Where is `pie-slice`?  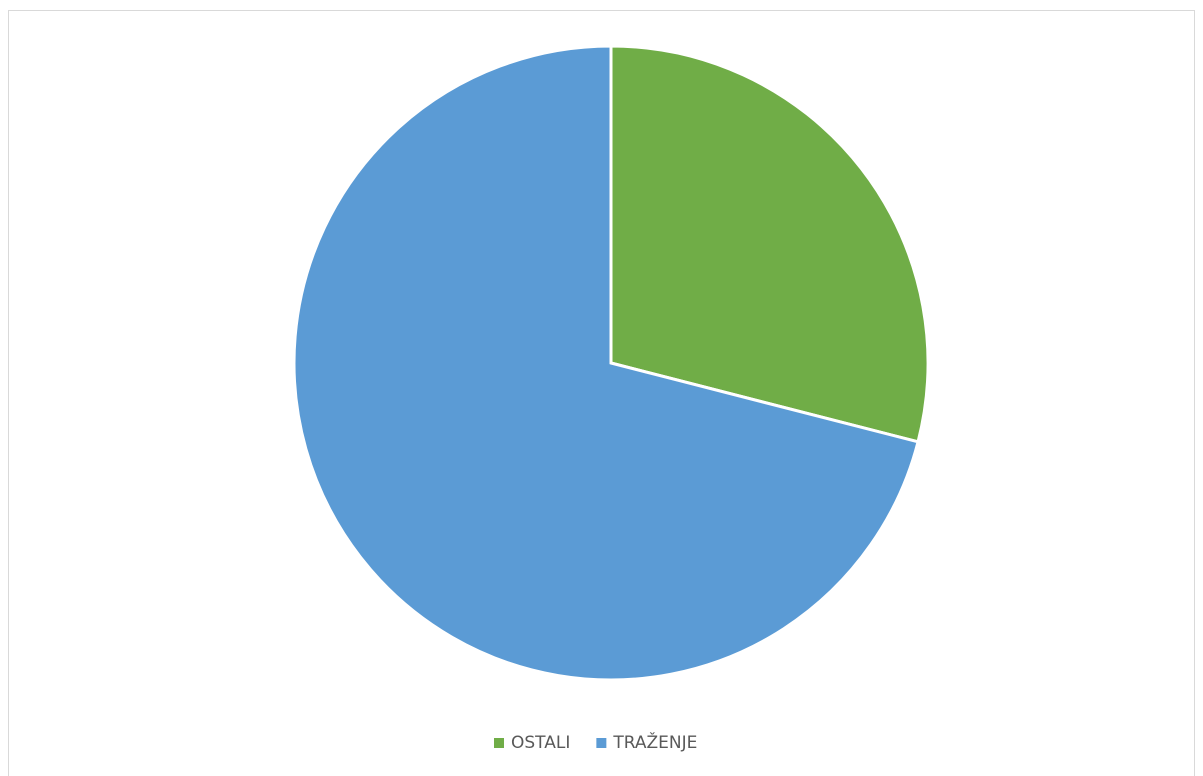
pie-slice is located at coordinates (769, 244).